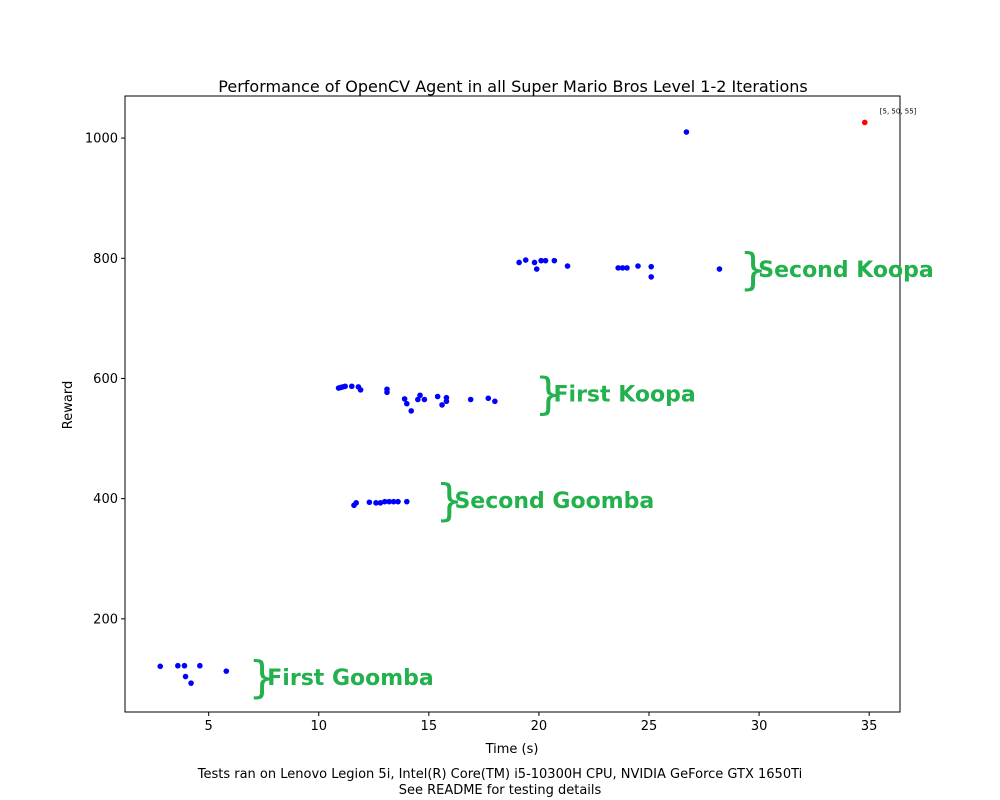  Describe the element at coordinates (625, 394) in the screenshot. I see `group-label: First Koopa` at that location.